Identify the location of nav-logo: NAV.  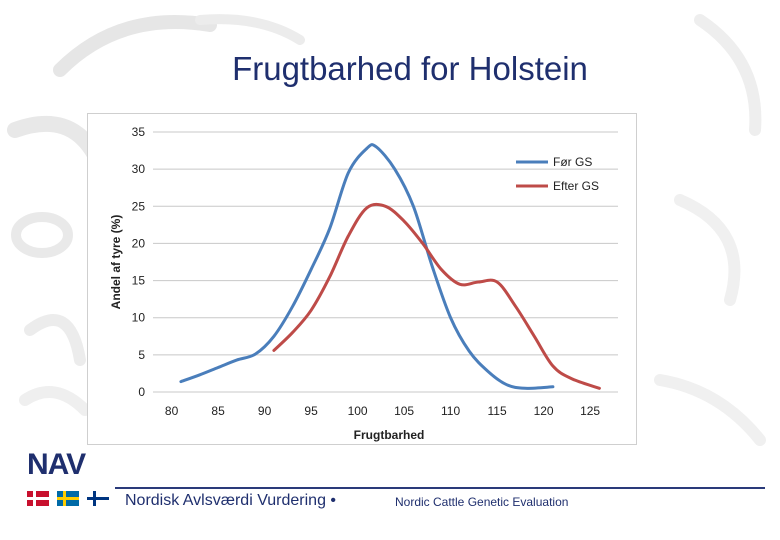
(56, 464).